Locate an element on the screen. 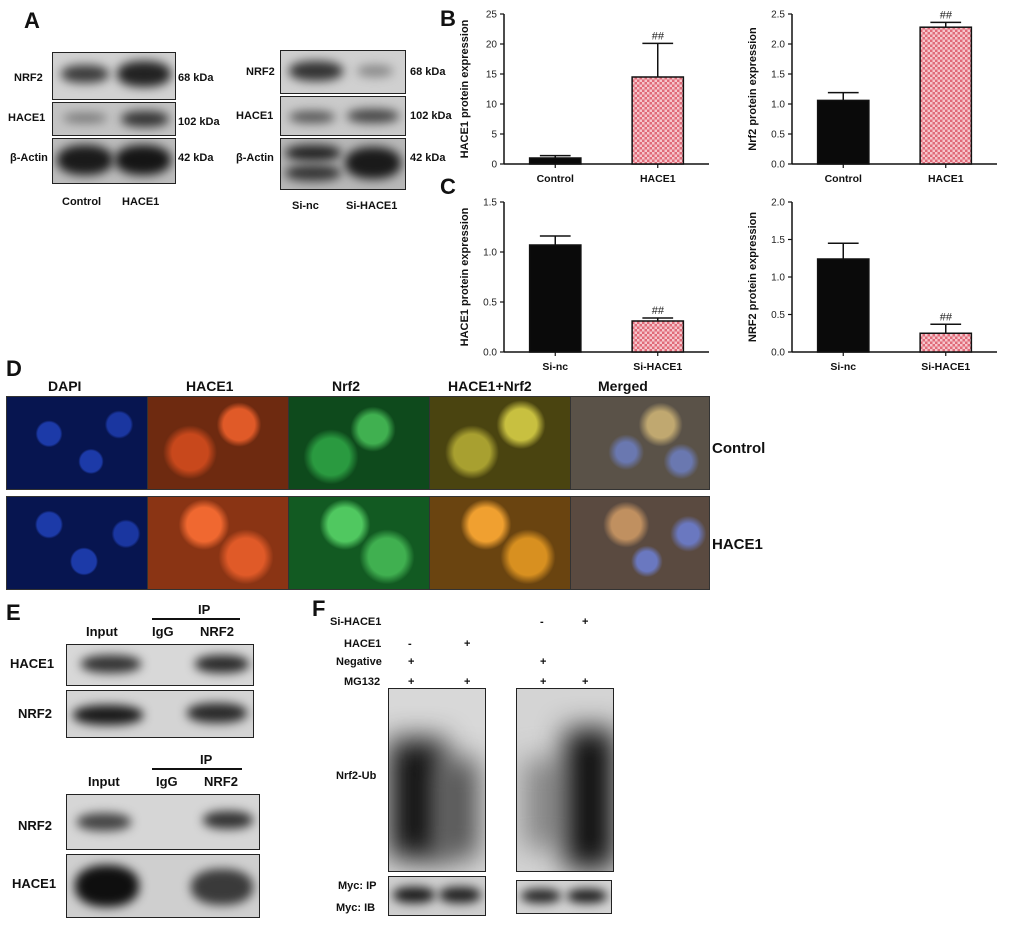 The image size is (1020, 930). micrograph-hace1-hace1 is located at coordinates (218, 543).